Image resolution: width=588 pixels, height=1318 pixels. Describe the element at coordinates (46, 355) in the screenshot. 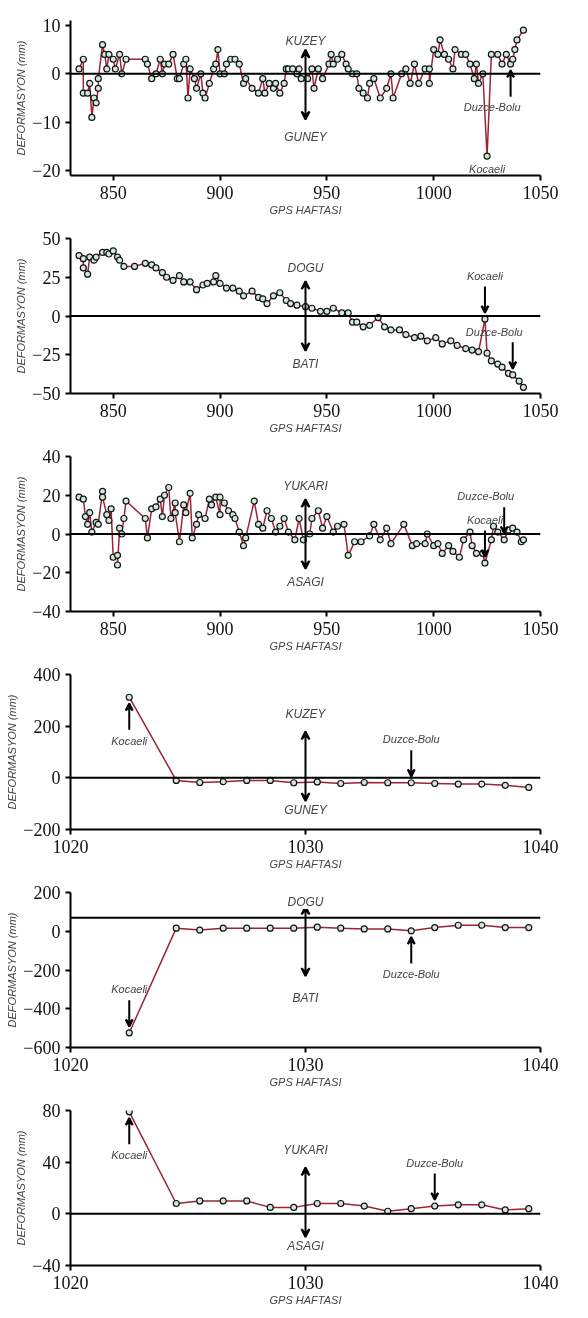

I see `y-tick-label: −25` at that location.